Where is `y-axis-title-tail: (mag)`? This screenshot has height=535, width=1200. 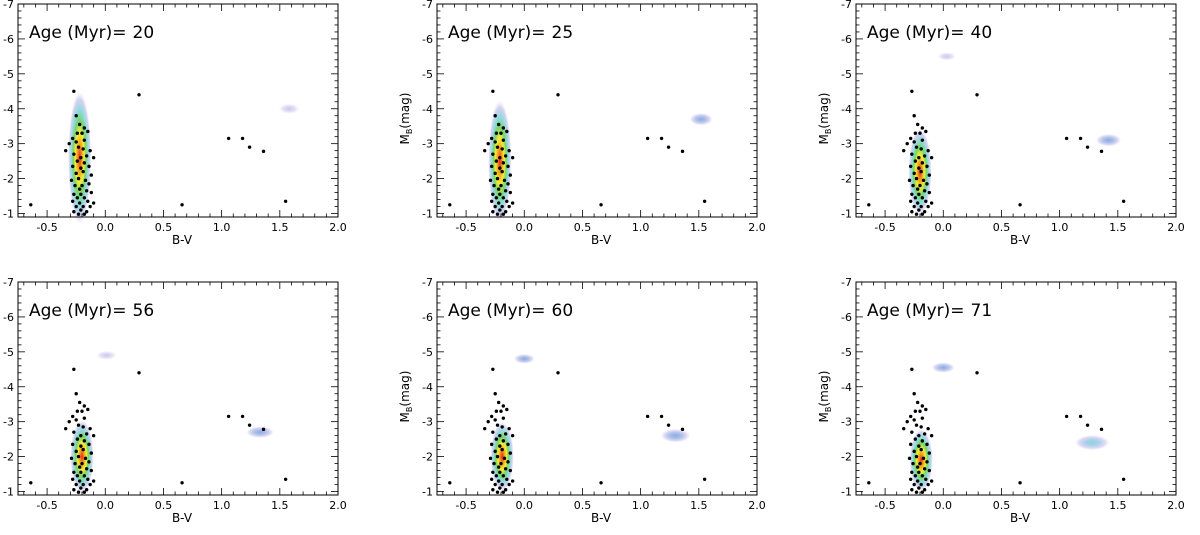 y-axis-title-tail: (mag) is located at coordinates (824, 389).